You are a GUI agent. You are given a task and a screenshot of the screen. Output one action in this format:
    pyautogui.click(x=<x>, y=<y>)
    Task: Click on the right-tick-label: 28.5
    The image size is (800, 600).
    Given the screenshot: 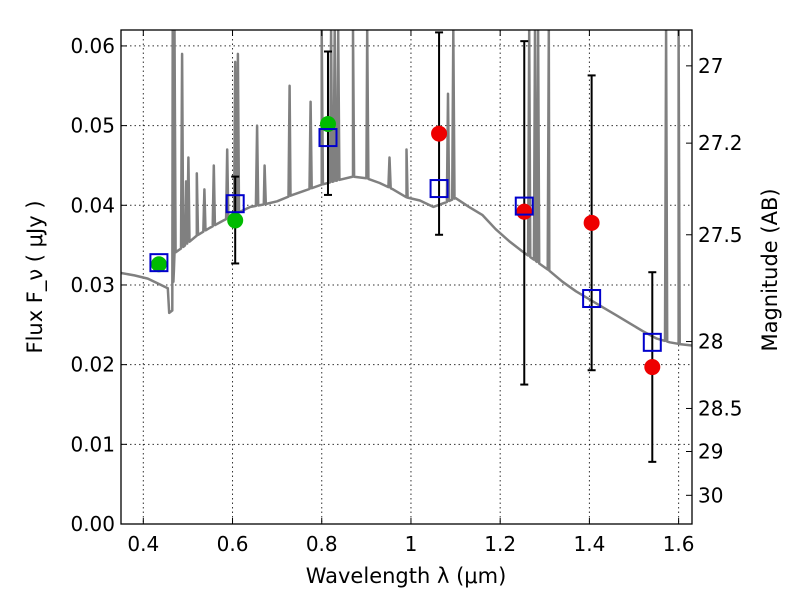 What is the action you would take?
    pyautogui.click(x=720, y=408)
    